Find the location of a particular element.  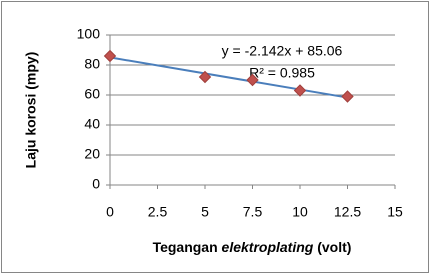

x-tick-label: 10 is located at coordinates (300, 212).